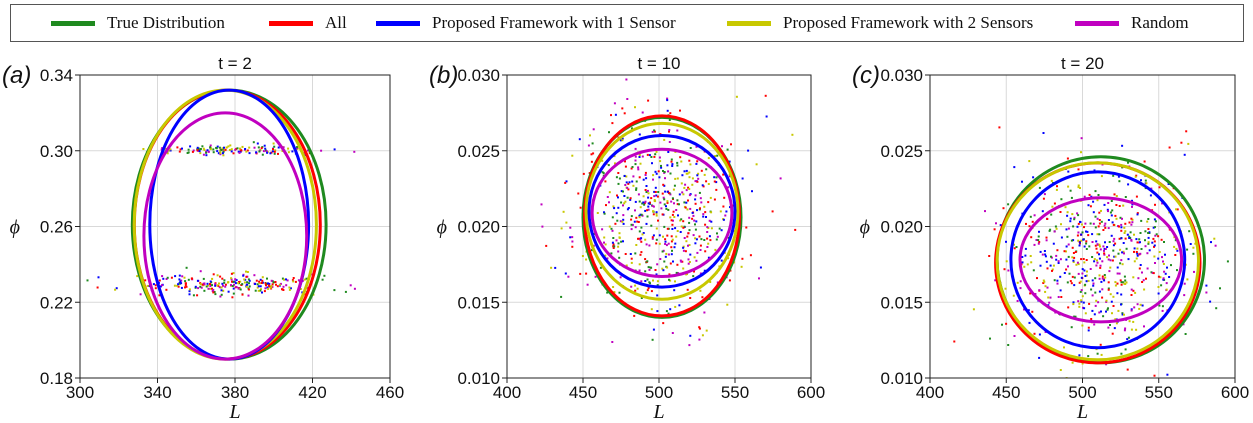 This screenshot has height=423, width=1253. I want to click on y-axis-label: ϕ, so click(865, 228).